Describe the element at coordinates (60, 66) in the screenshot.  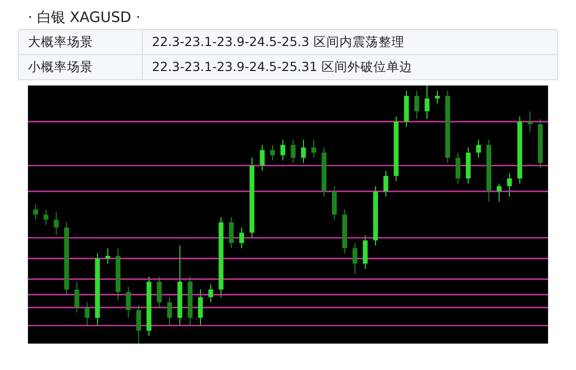
I see `text: 小概率场景` at that location.